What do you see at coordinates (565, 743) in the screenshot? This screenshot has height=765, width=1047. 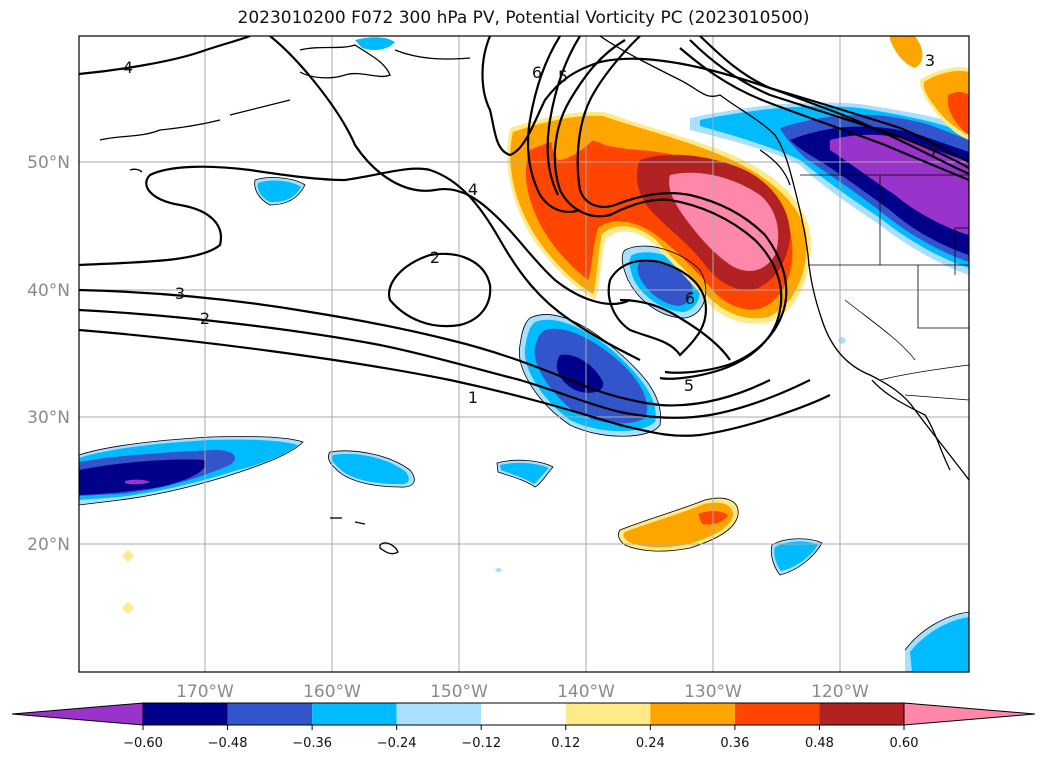 I see `colorbar-tick-label: 0.12` at bounding box center [565, 743].